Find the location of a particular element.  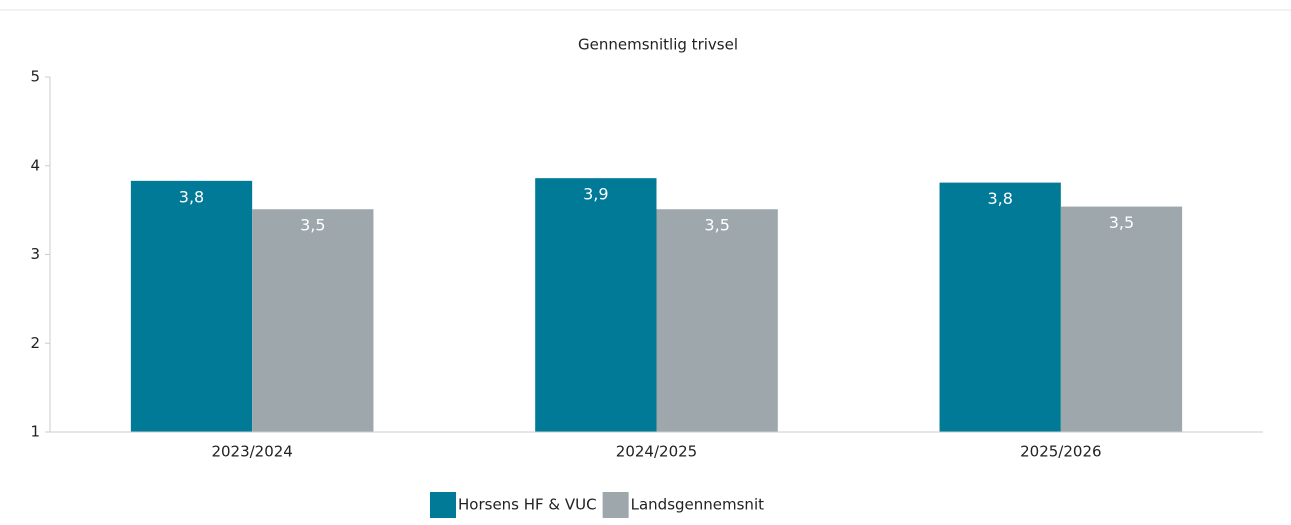

y-tick-label: 1 is located at coordinates (35, 432).